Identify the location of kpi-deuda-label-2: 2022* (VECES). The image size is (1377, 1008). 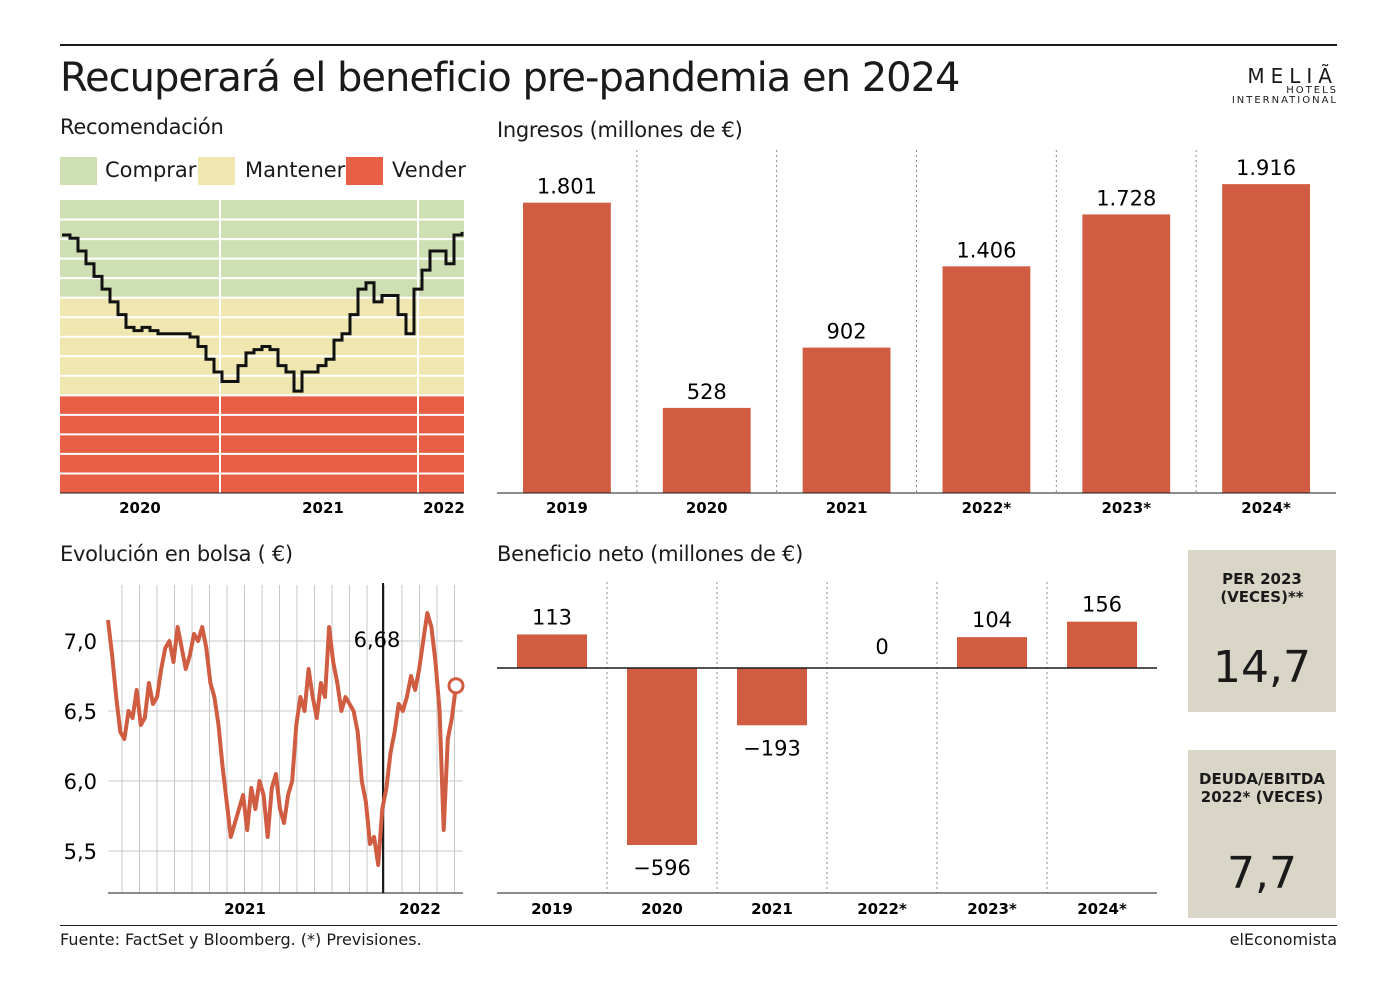
(1262, 797).